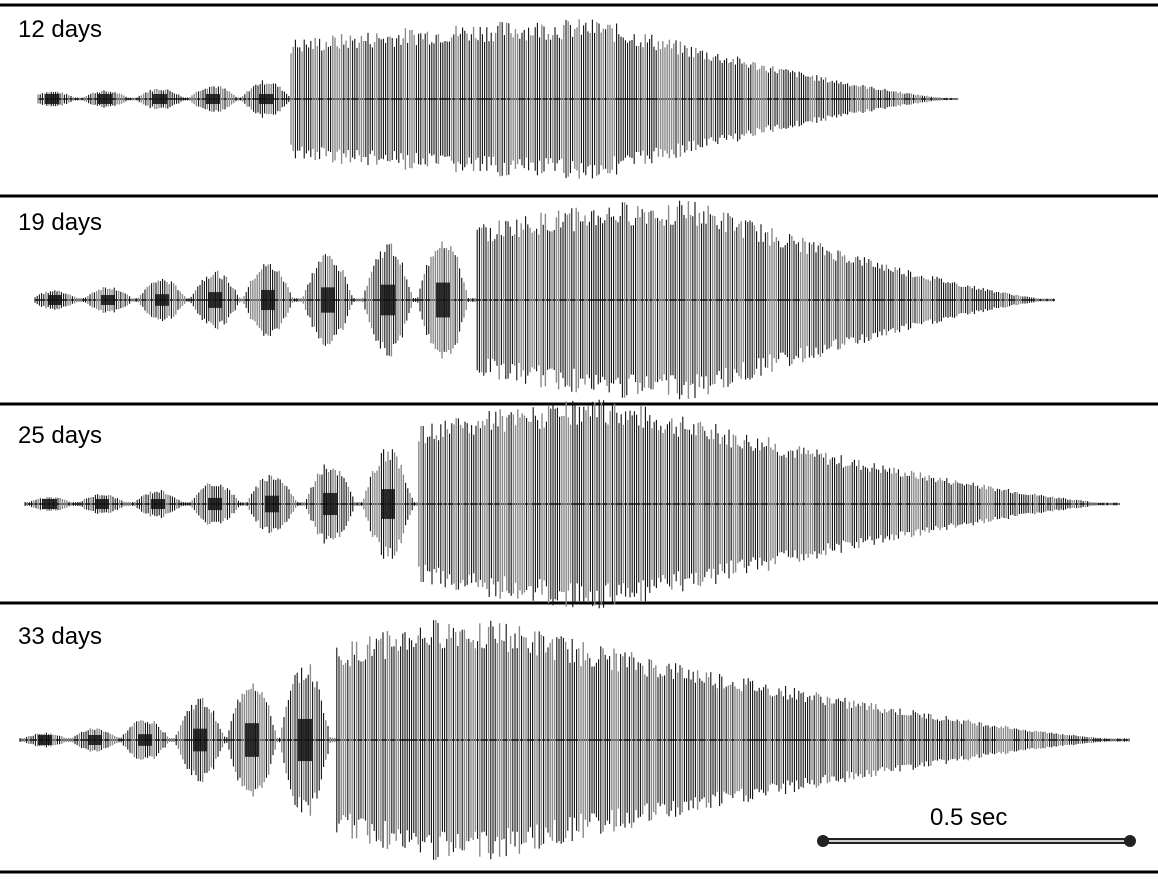 The height and width of the screenshot is (880, 1158). What do you see at coordinates (60, 435) in the screenshot?
I see `panel-label-3: 25 days` at bounding box center [60, 435].